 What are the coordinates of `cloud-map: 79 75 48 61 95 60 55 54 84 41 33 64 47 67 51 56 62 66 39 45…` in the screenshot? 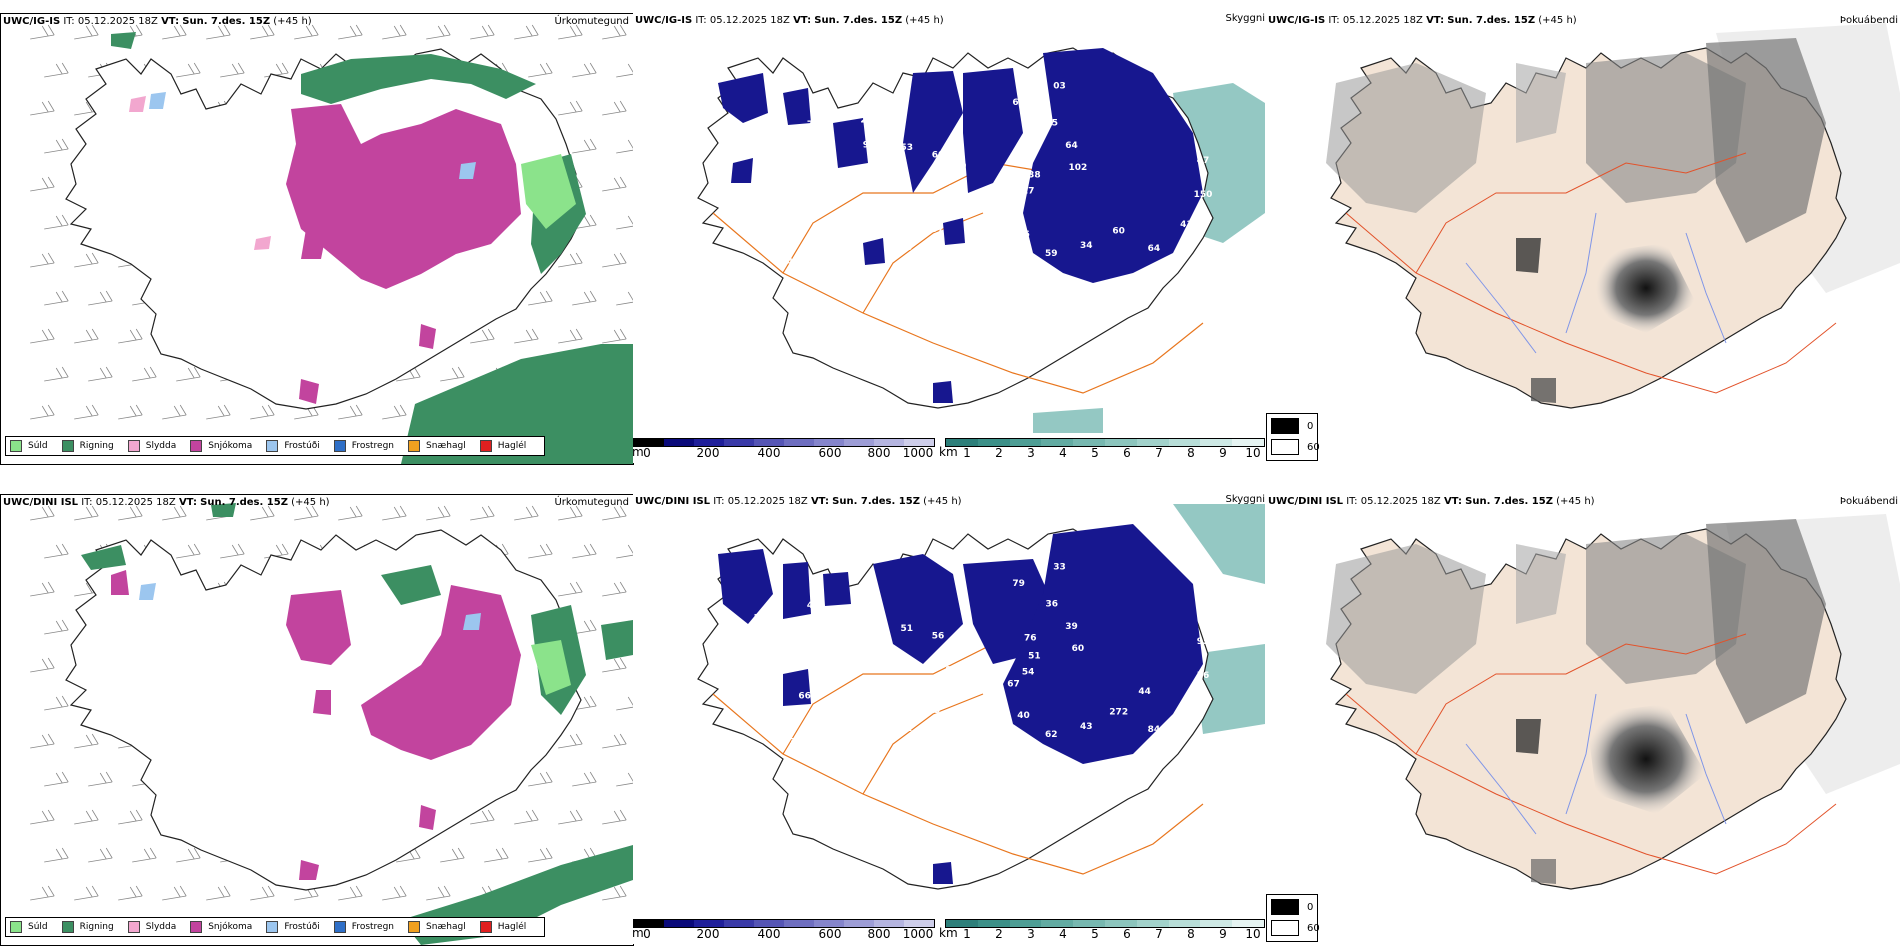 It's located at (981, 697).